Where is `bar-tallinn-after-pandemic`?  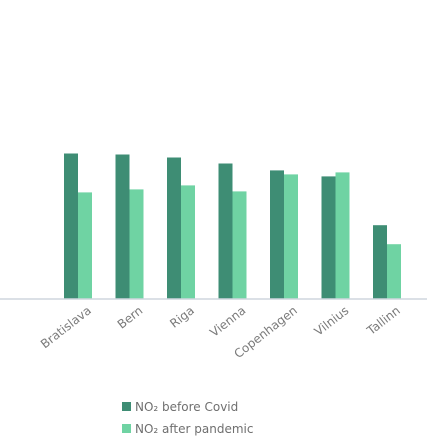
bar-tallinn-after-pandemic is located at coordinates (394, 271).